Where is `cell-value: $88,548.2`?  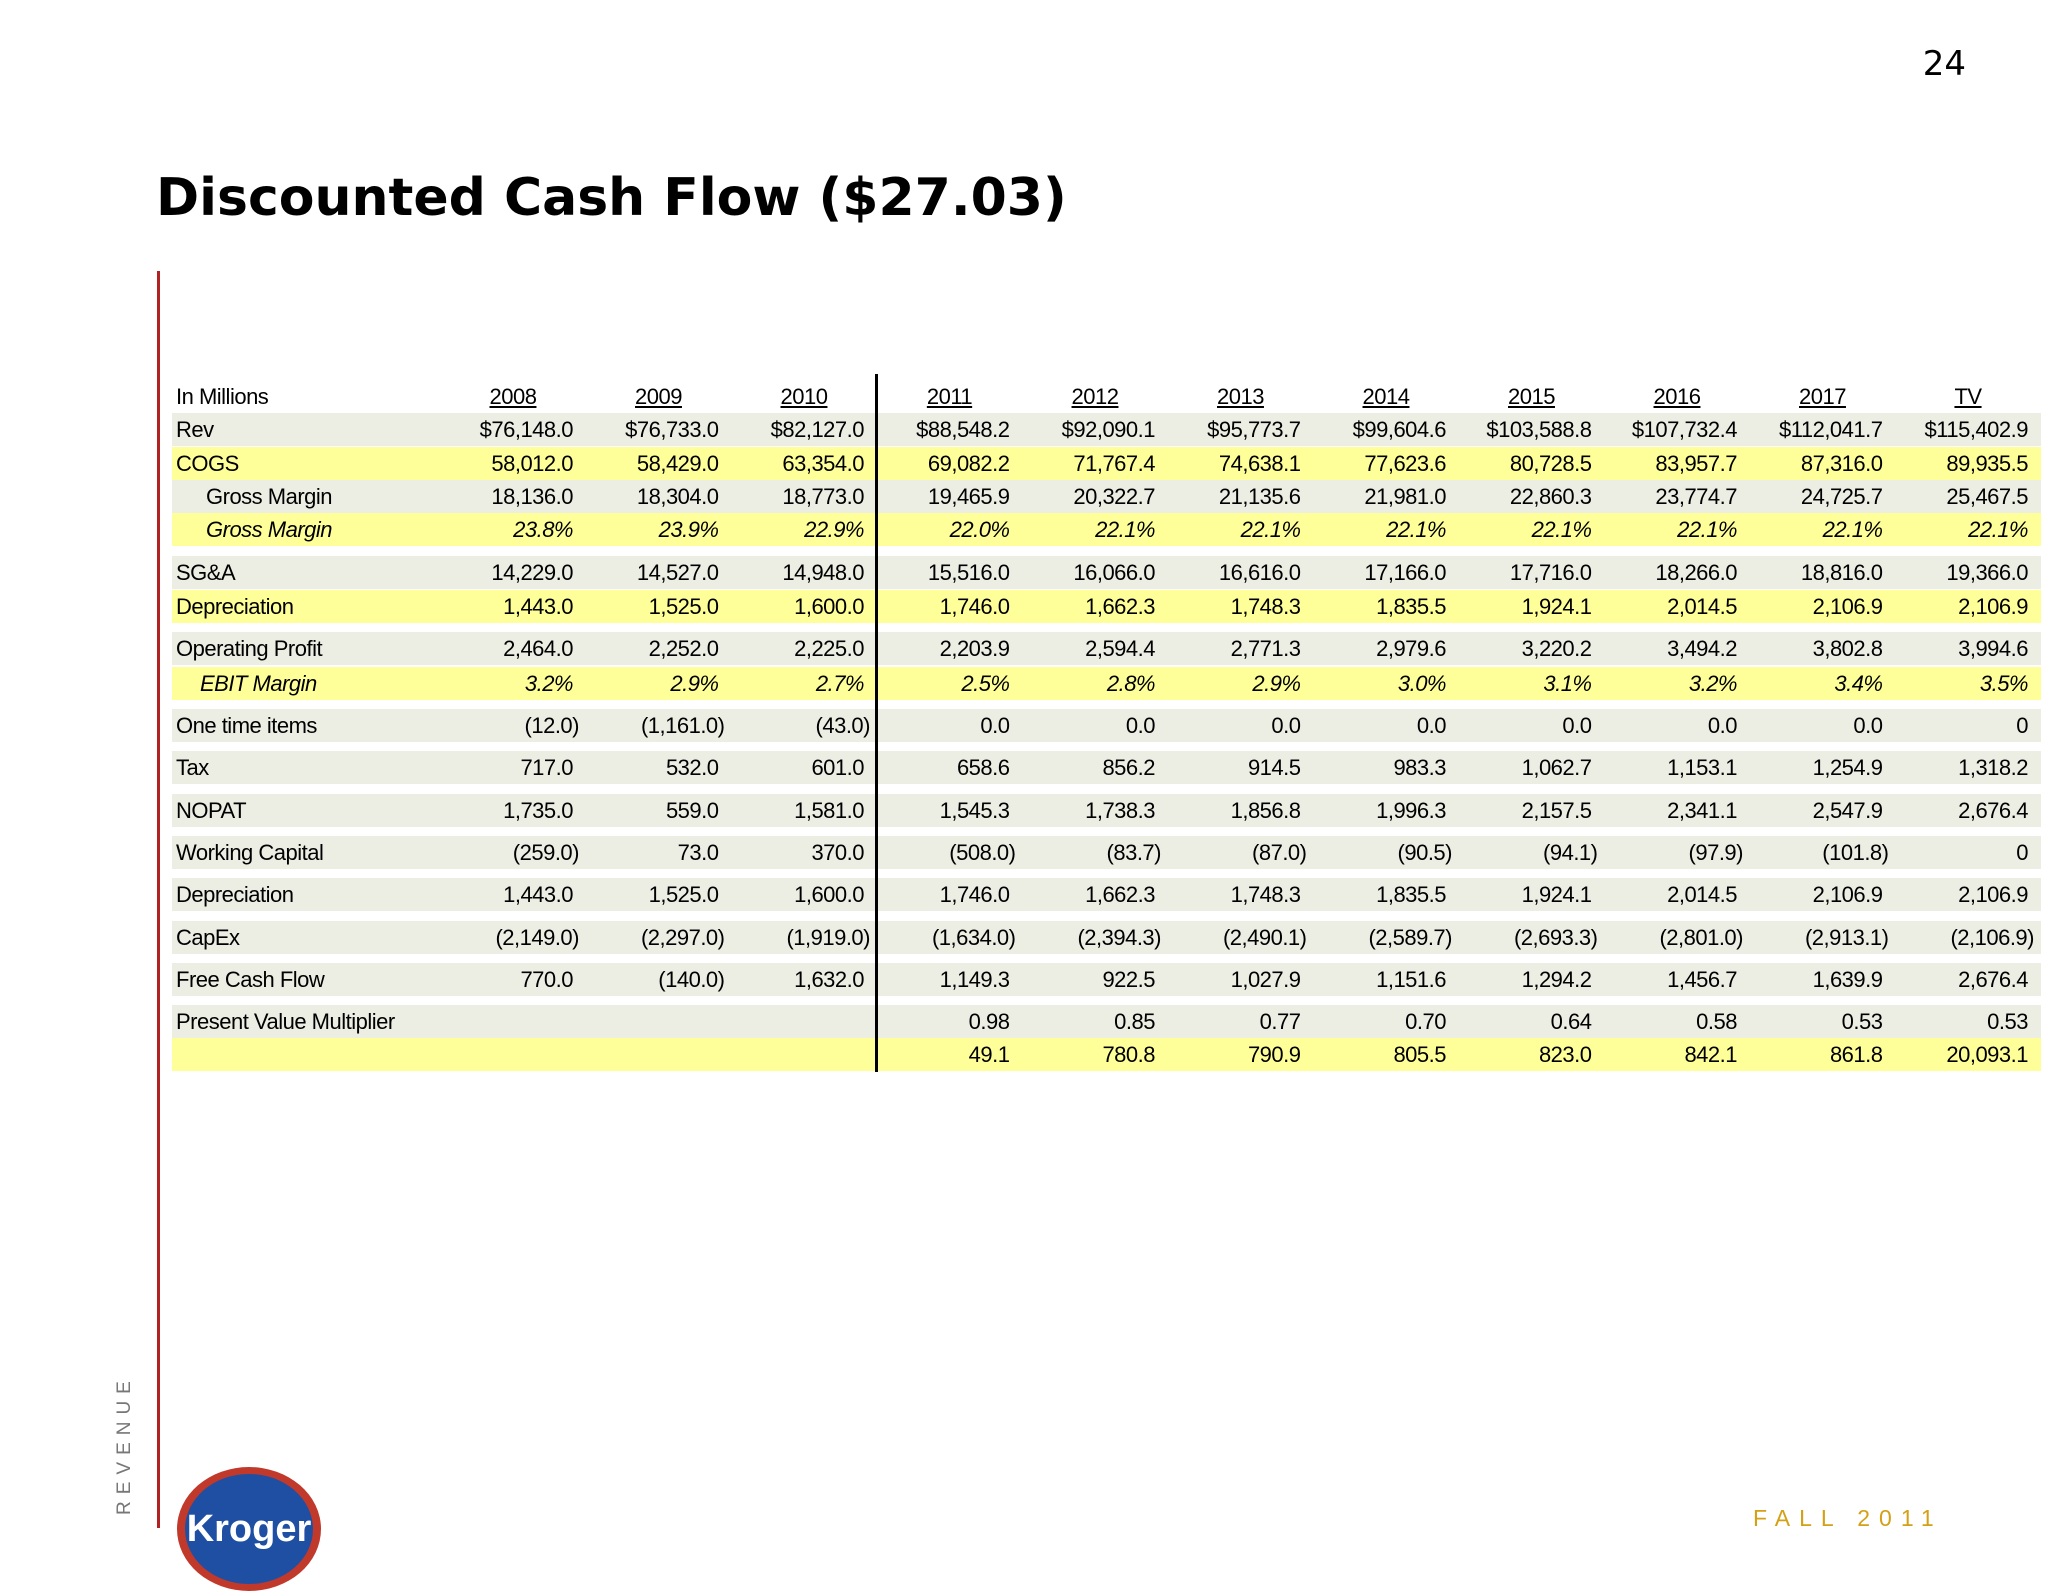 cell-value: $88,548.2 is located at coordinates (963, 429).